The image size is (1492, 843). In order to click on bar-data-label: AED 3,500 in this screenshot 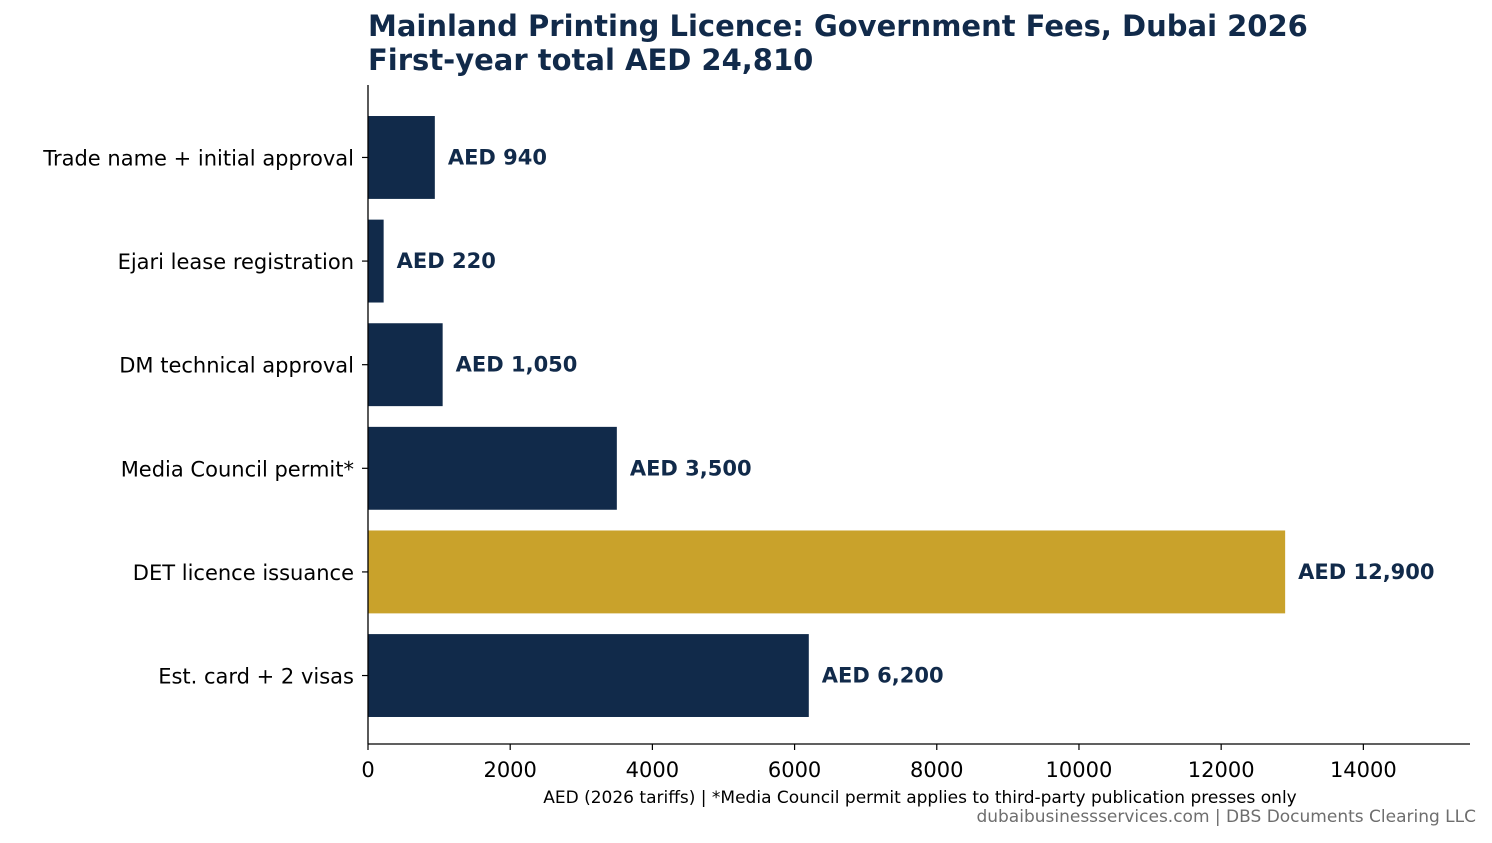, I will do `click(691, 468)`.